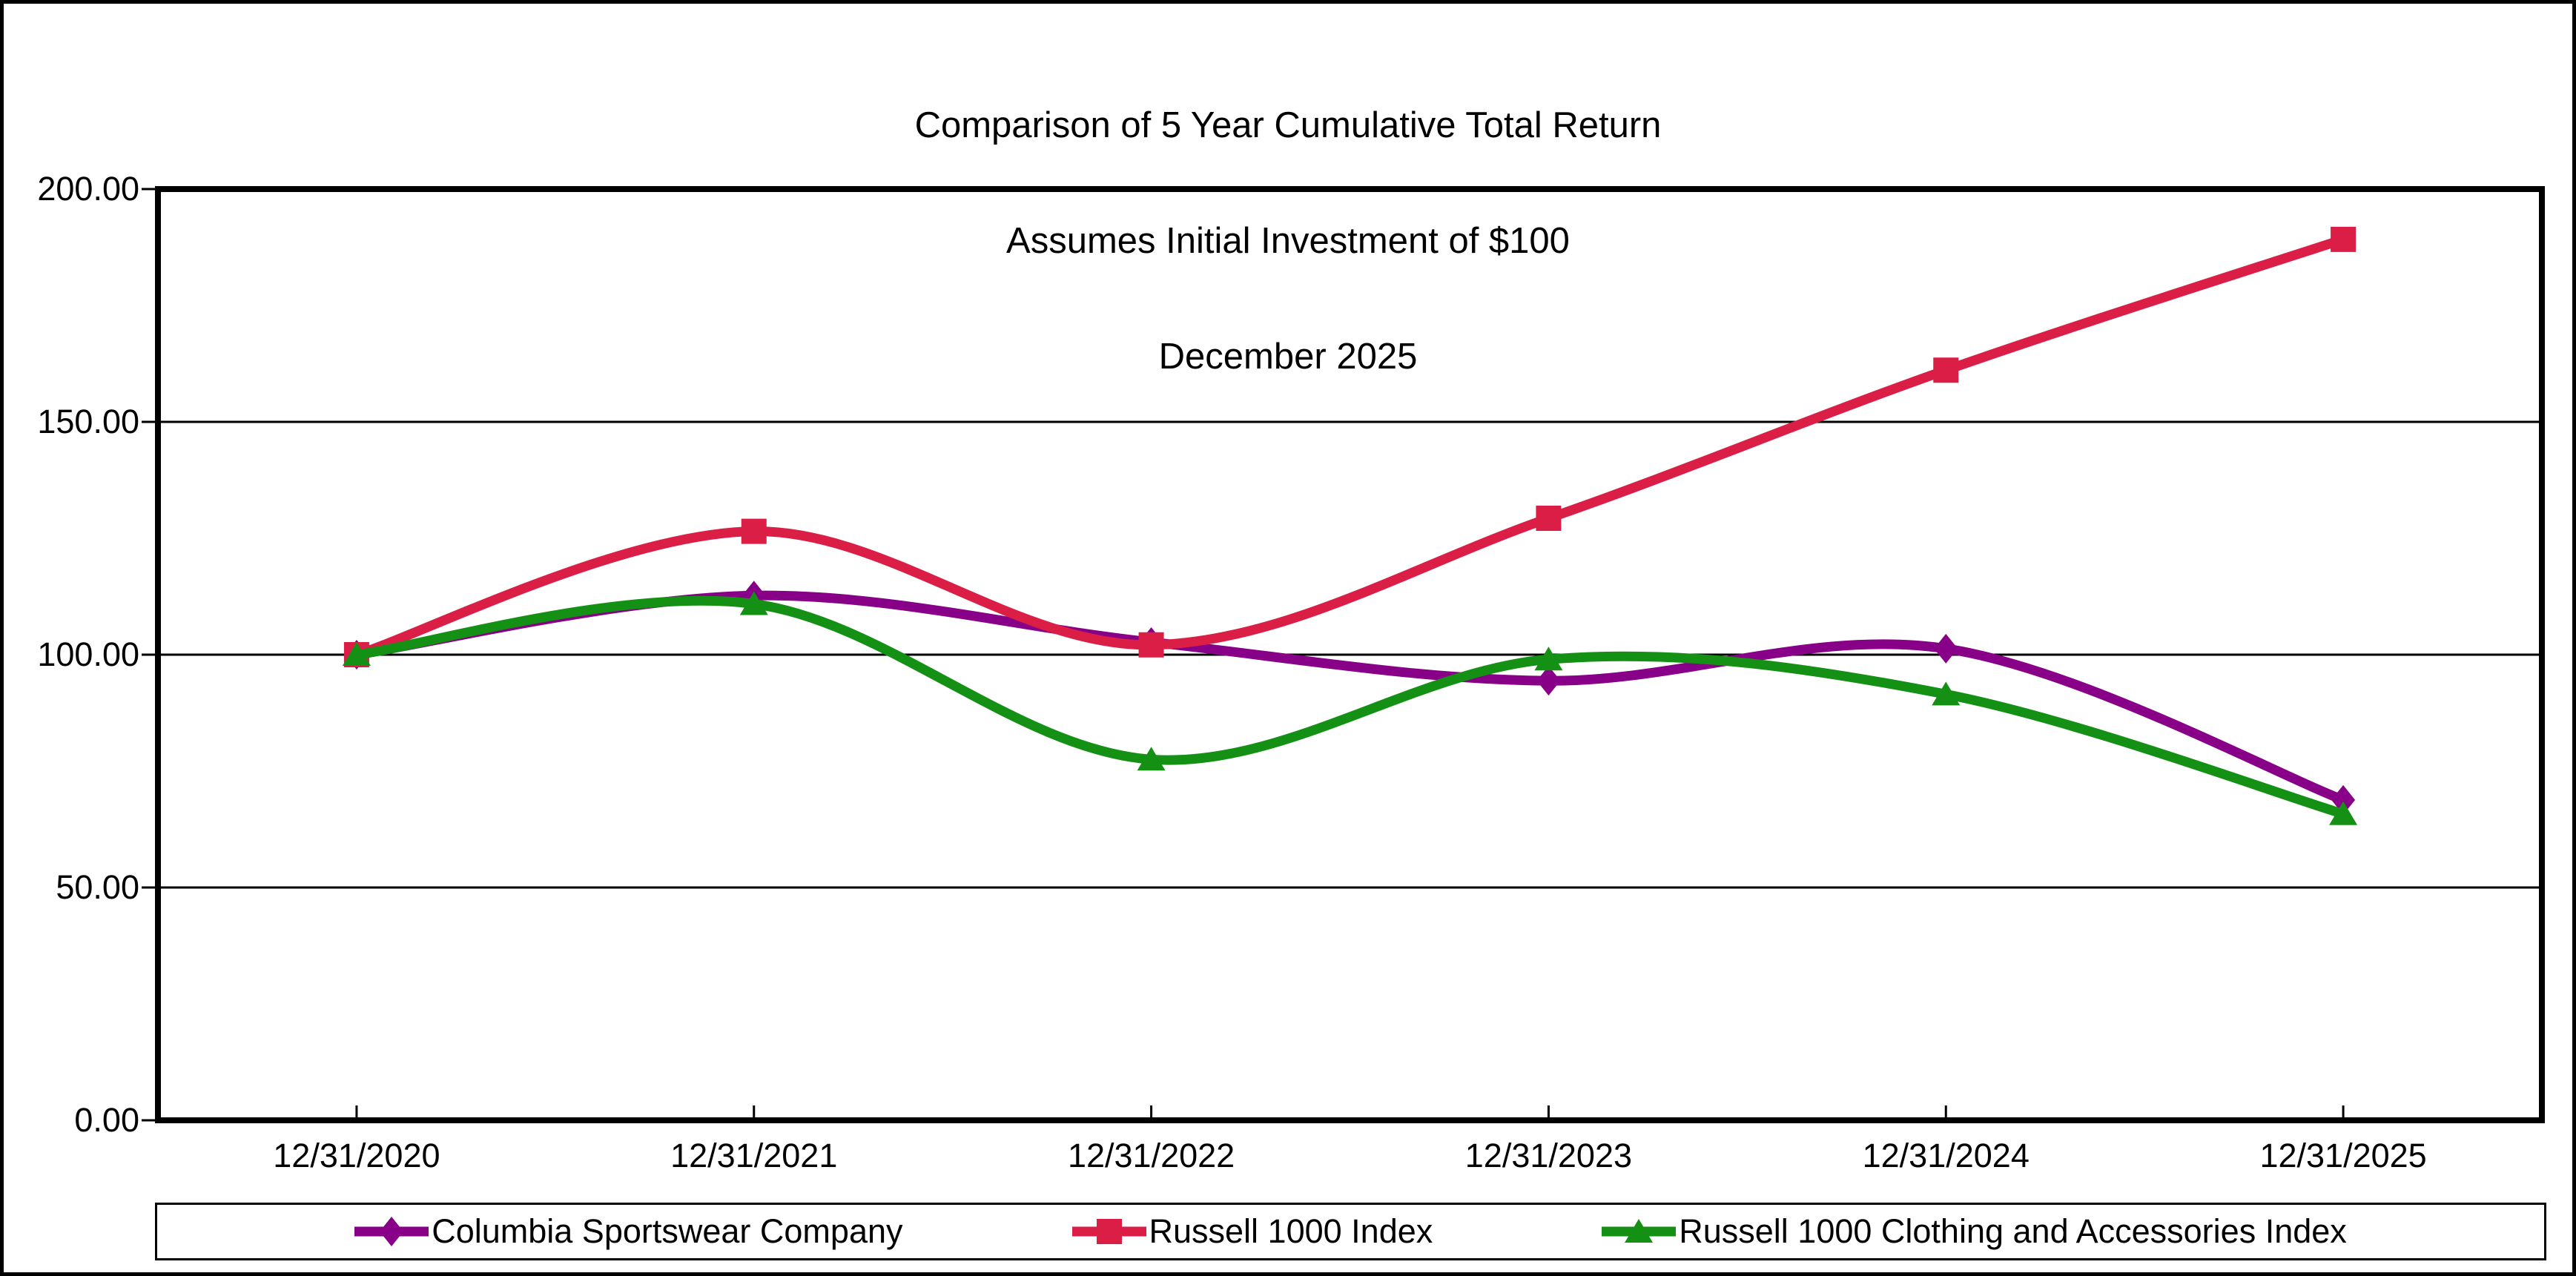  I want to click on legend-item: Russell 1000 Index, so click(1252, 1231).